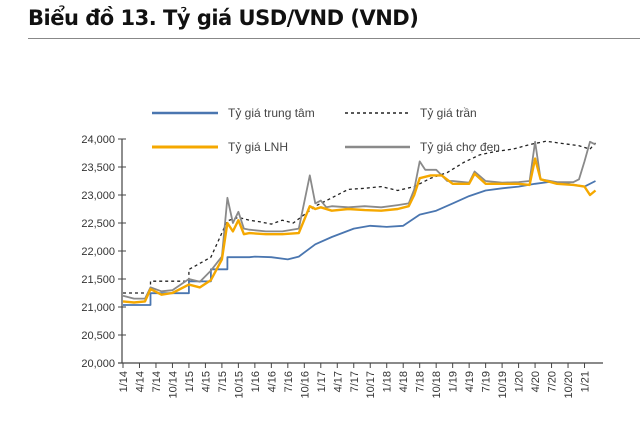 This screenshot has height=439, width=640. Describe the element at coordinates (98, 280) in the screenshot. I see `y-tick-label: 21,500` at that location.